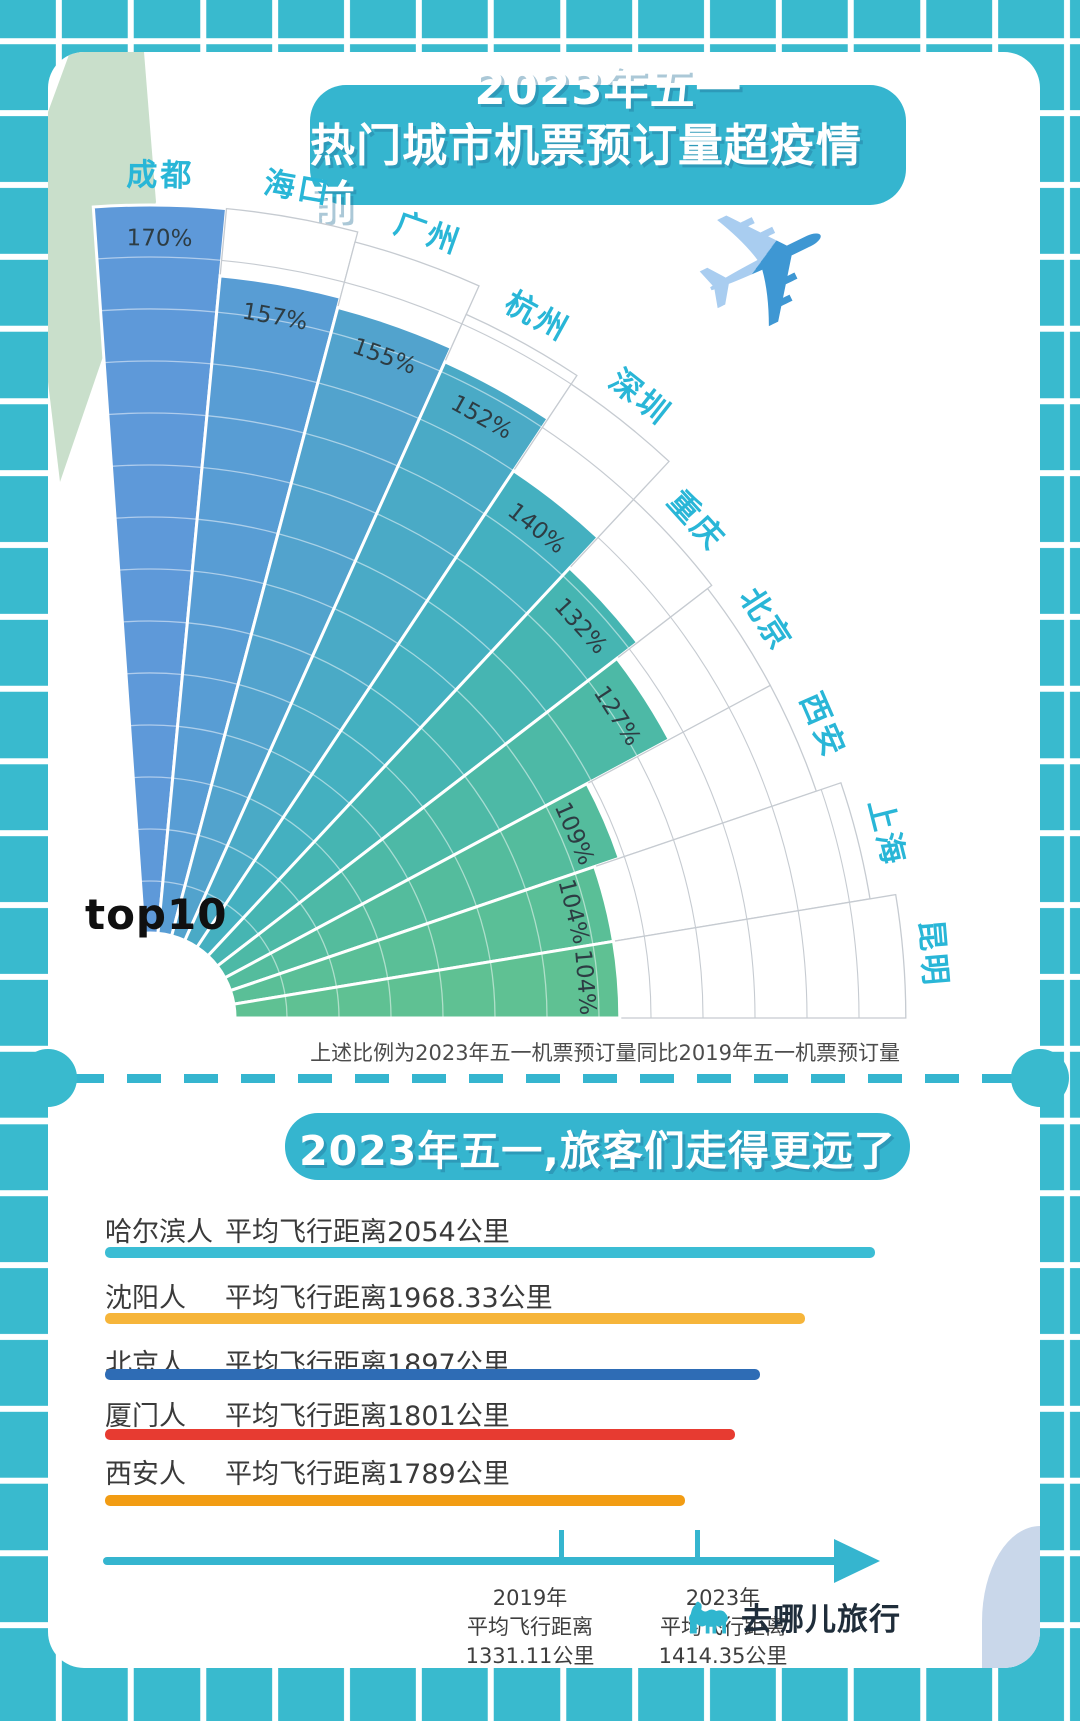  Describe the element at coordinates (608, 88) in the screenshot. I see `main-title-line1: 2023年五一` at that location.